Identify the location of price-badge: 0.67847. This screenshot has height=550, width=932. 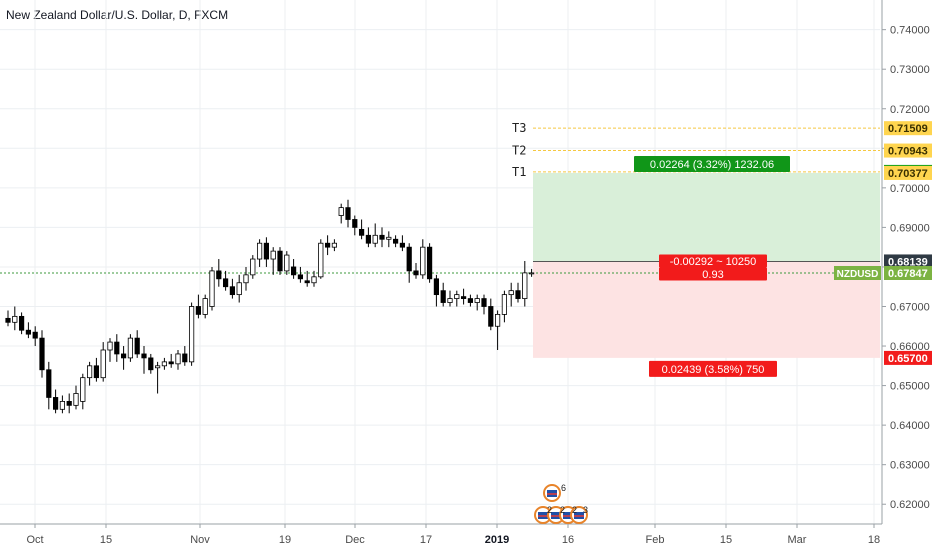
(908, 274).